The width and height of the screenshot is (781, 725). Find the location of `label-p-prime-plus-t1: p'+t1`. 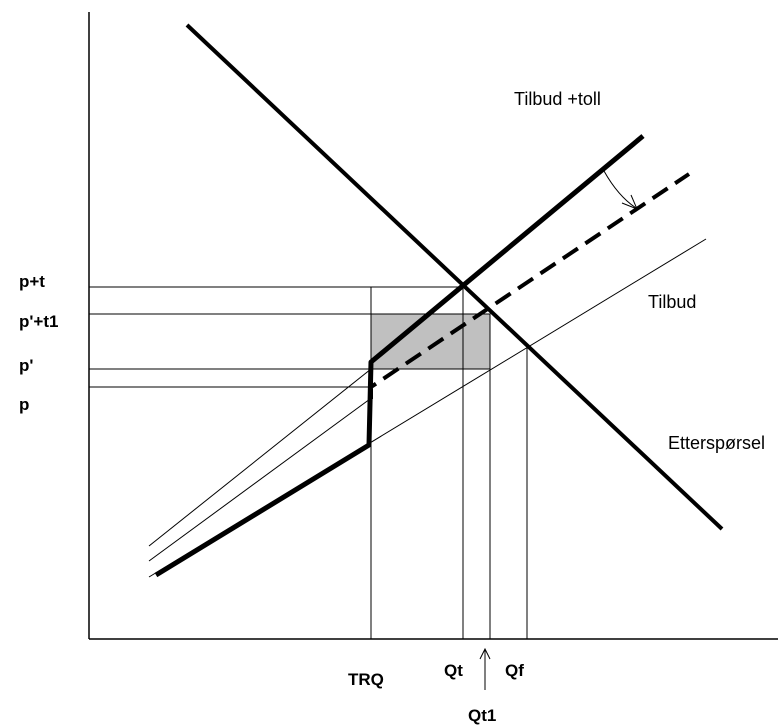

label-p-prime-plus-t1: p'+t1 is located at coordinates (38, 321).